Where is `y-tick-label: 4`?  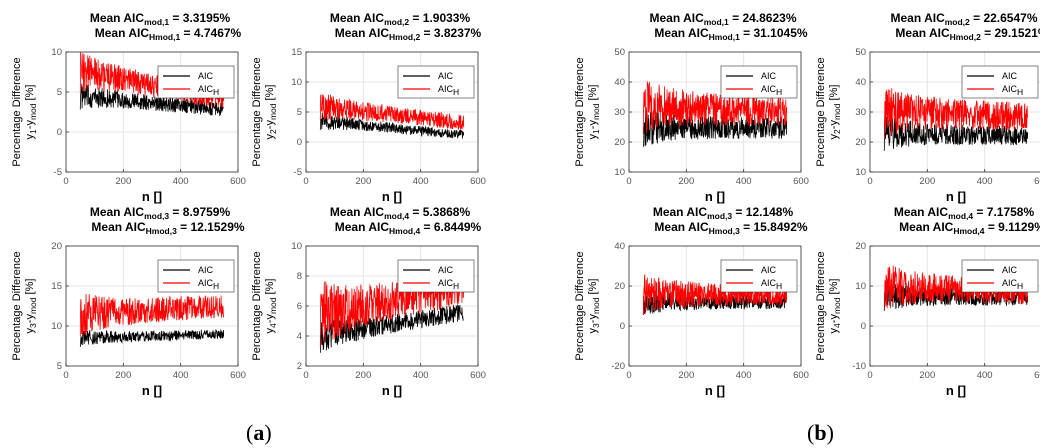
y-tick-label: 4 is located at coordinates (299, 336).